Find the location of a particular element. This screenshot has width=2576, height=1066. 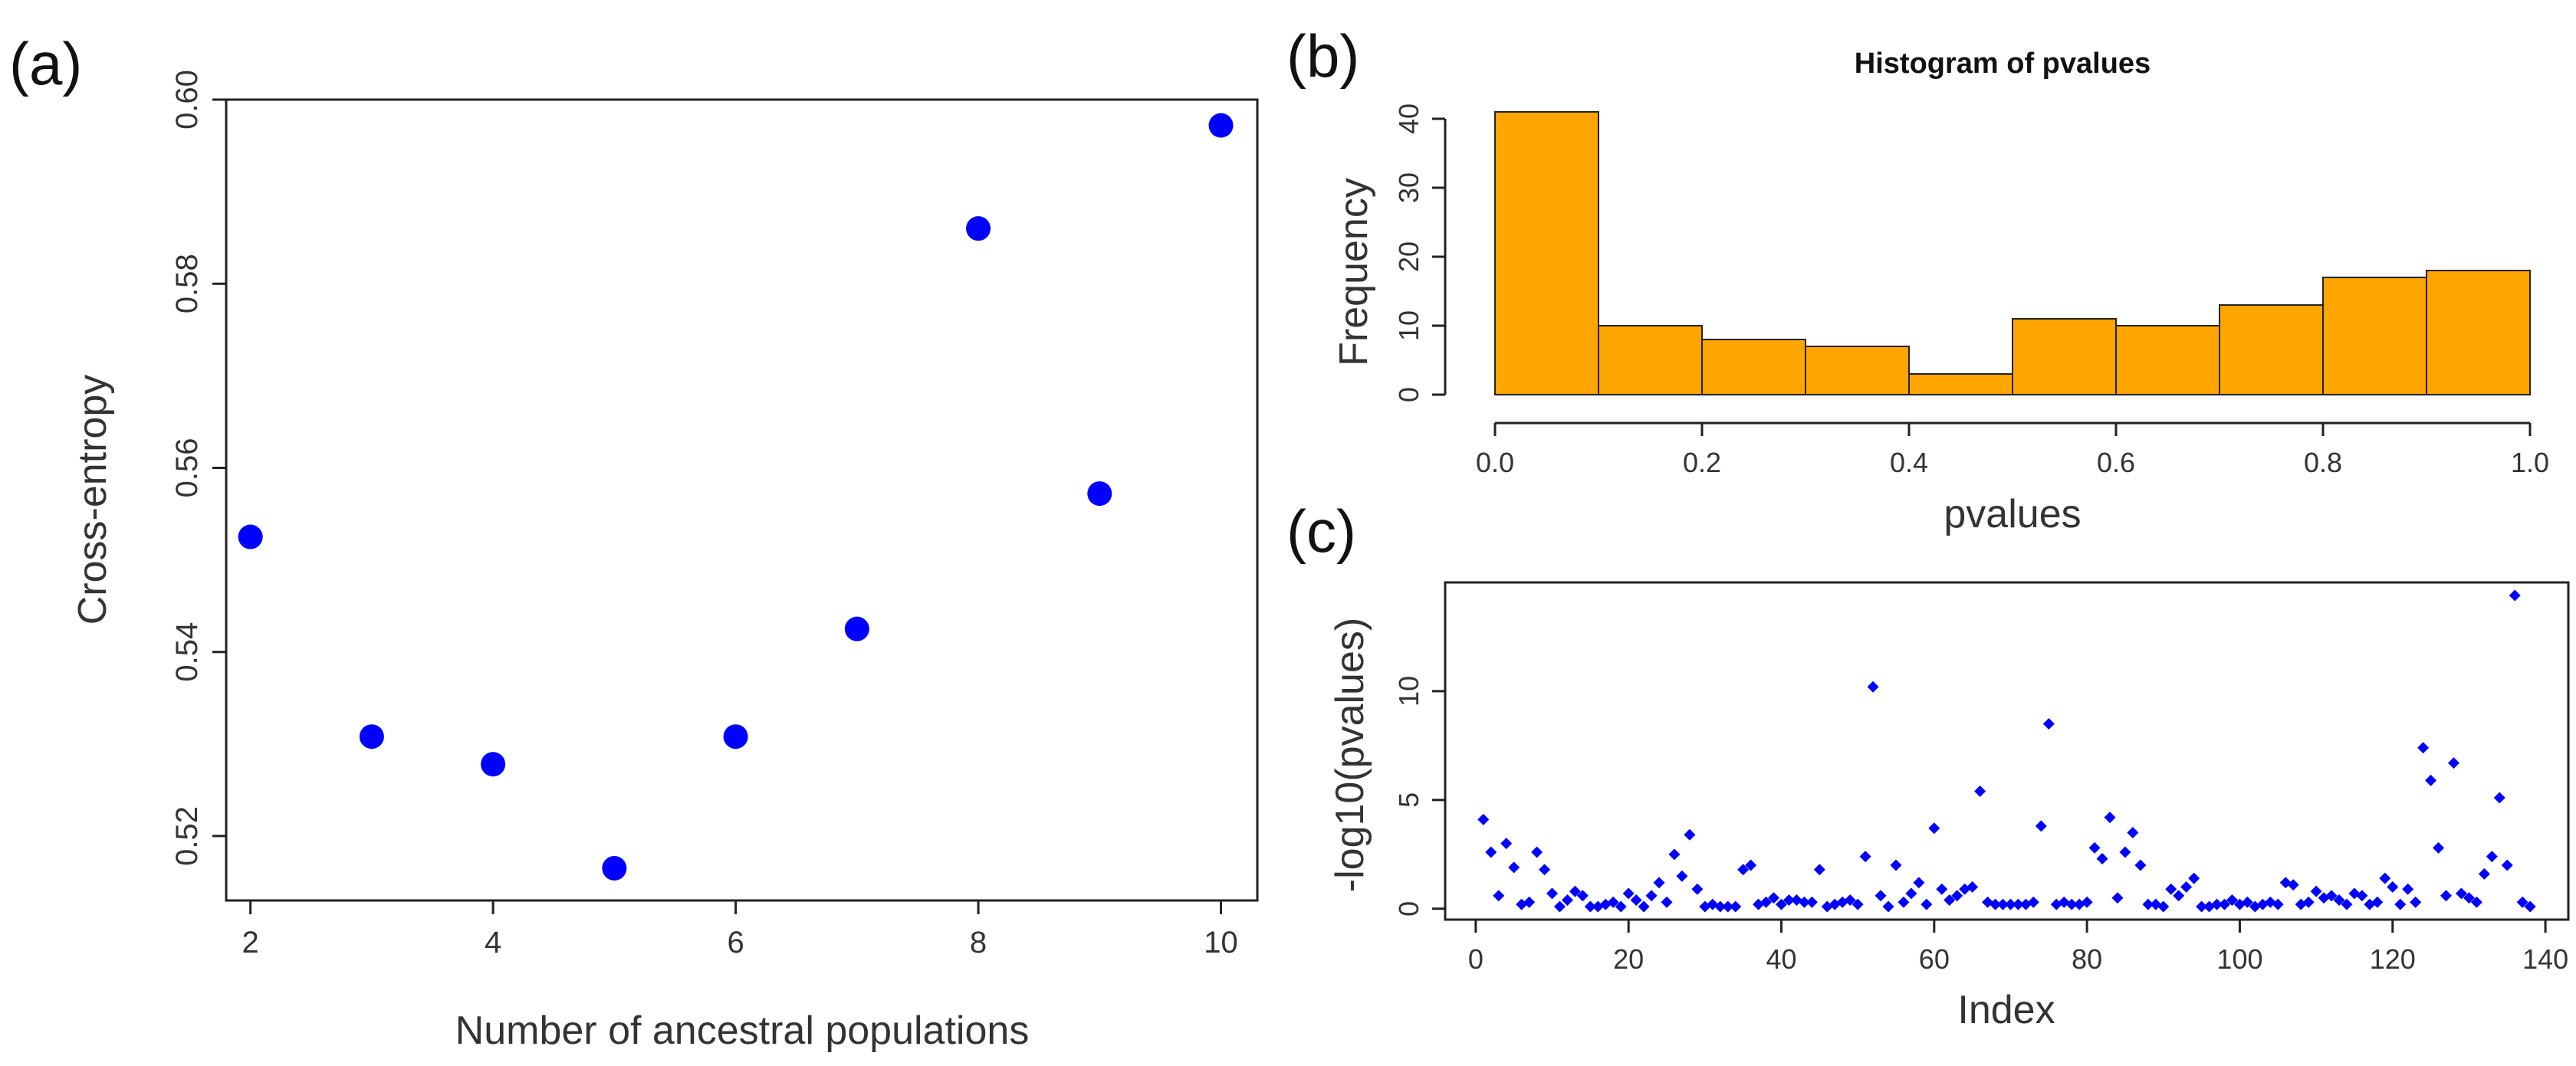

chart-b-y-ticks: 0 10 20 30 40 is located at coordinates (1419, 252).